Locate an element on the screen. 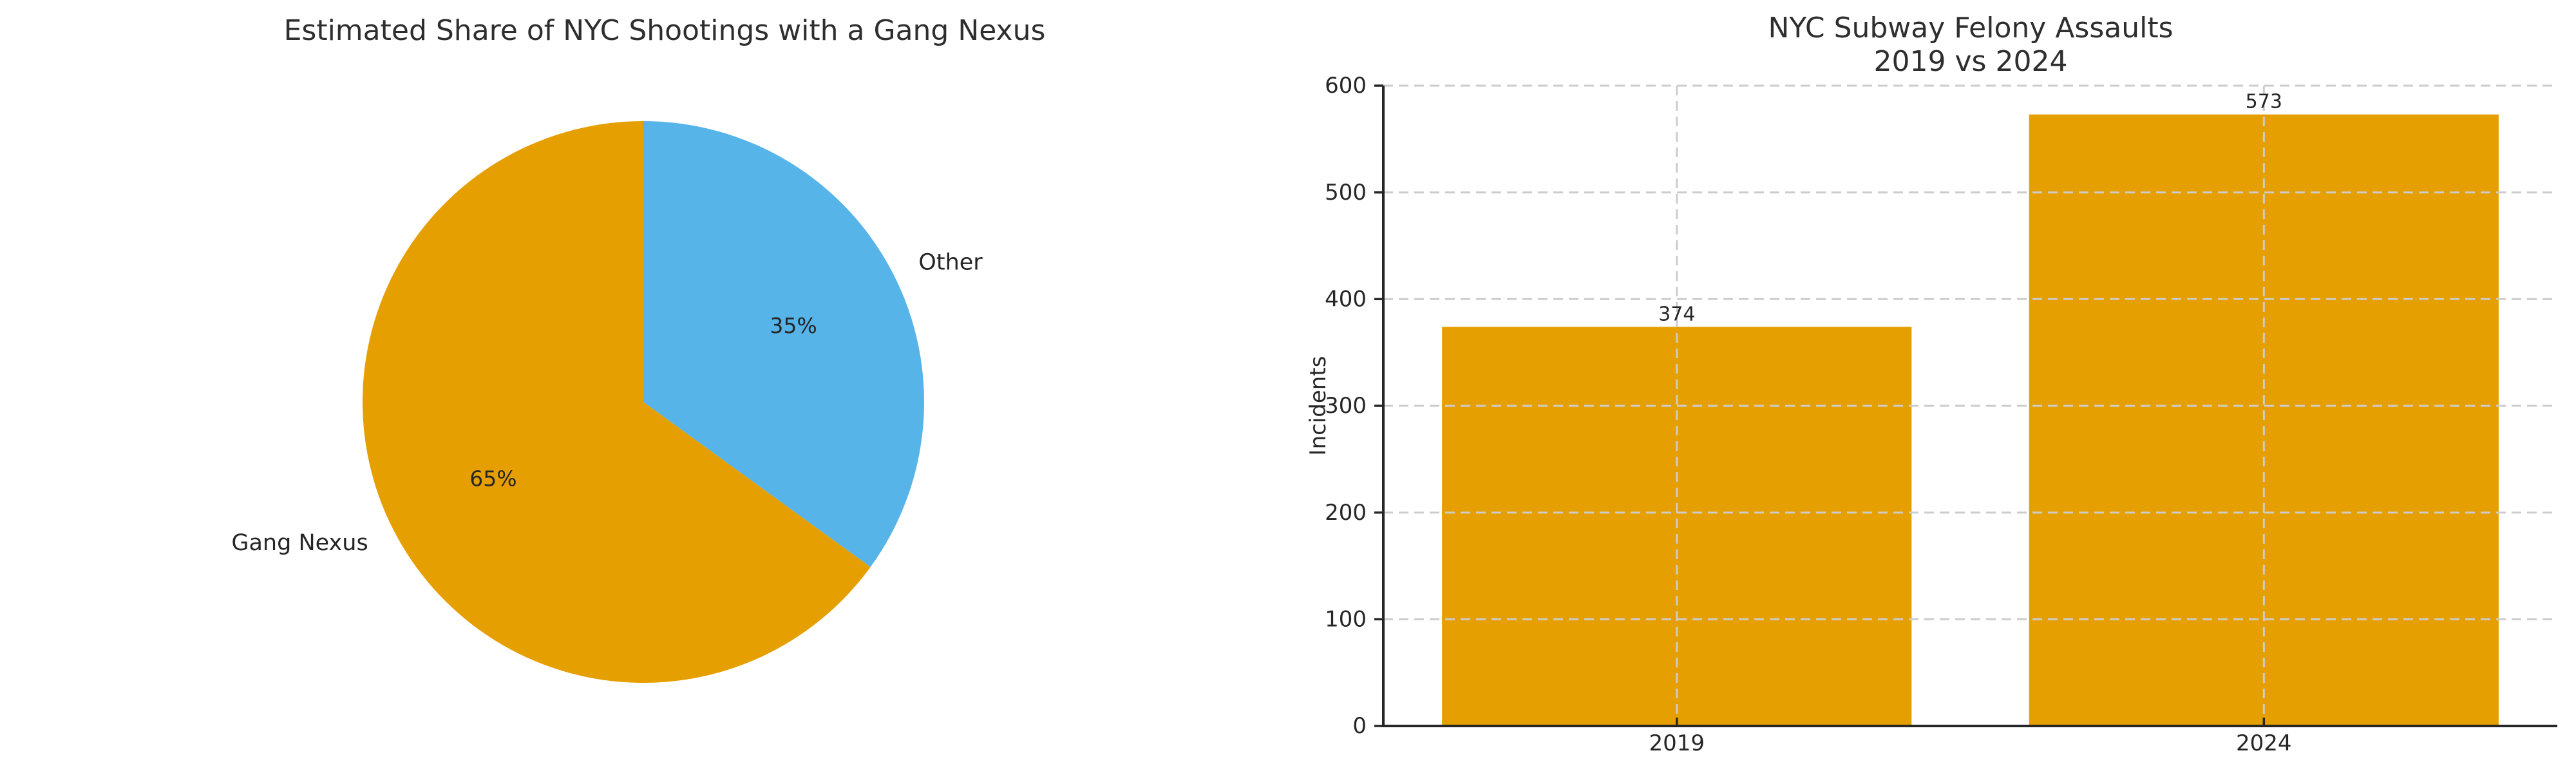  bar-chart-title: NYC Subway Felony Assaults 2019 vs 2024 is located at coordinates (1971, 45).